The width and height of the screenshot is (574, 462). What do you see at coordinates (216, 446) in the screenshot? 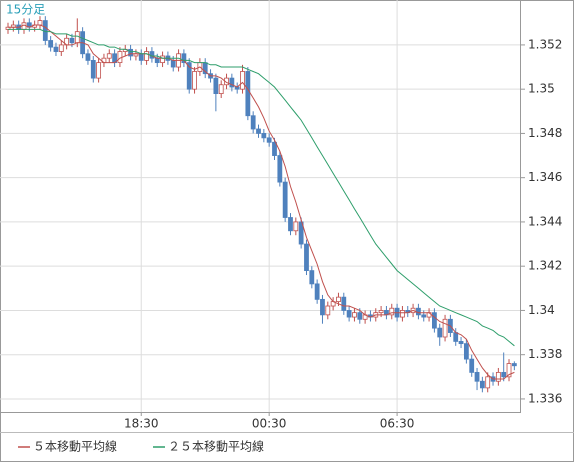
I see `legend-label: ２５本移動平均線` at bounding box center [216, 446].